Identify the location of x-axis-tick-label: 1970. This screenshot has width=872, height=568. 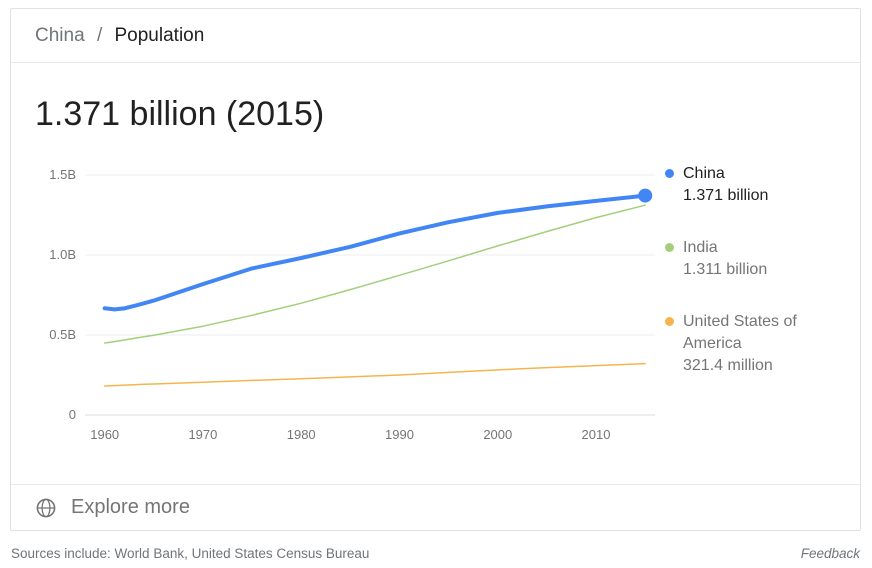
(202, 434).